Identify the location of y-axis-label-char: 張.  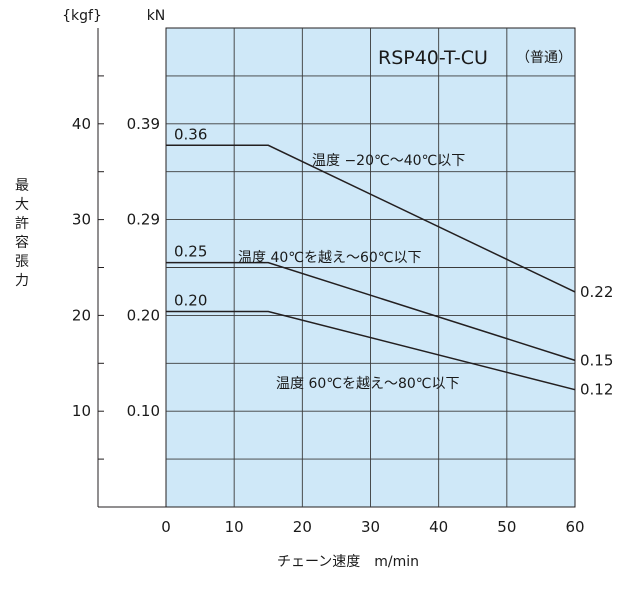
(22, 262).